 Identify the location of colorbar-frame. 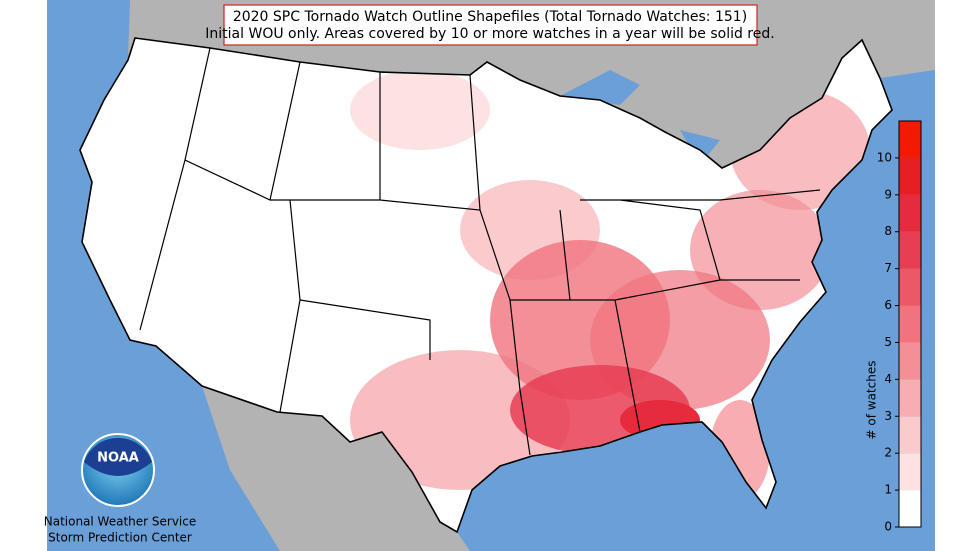
(910, 324).